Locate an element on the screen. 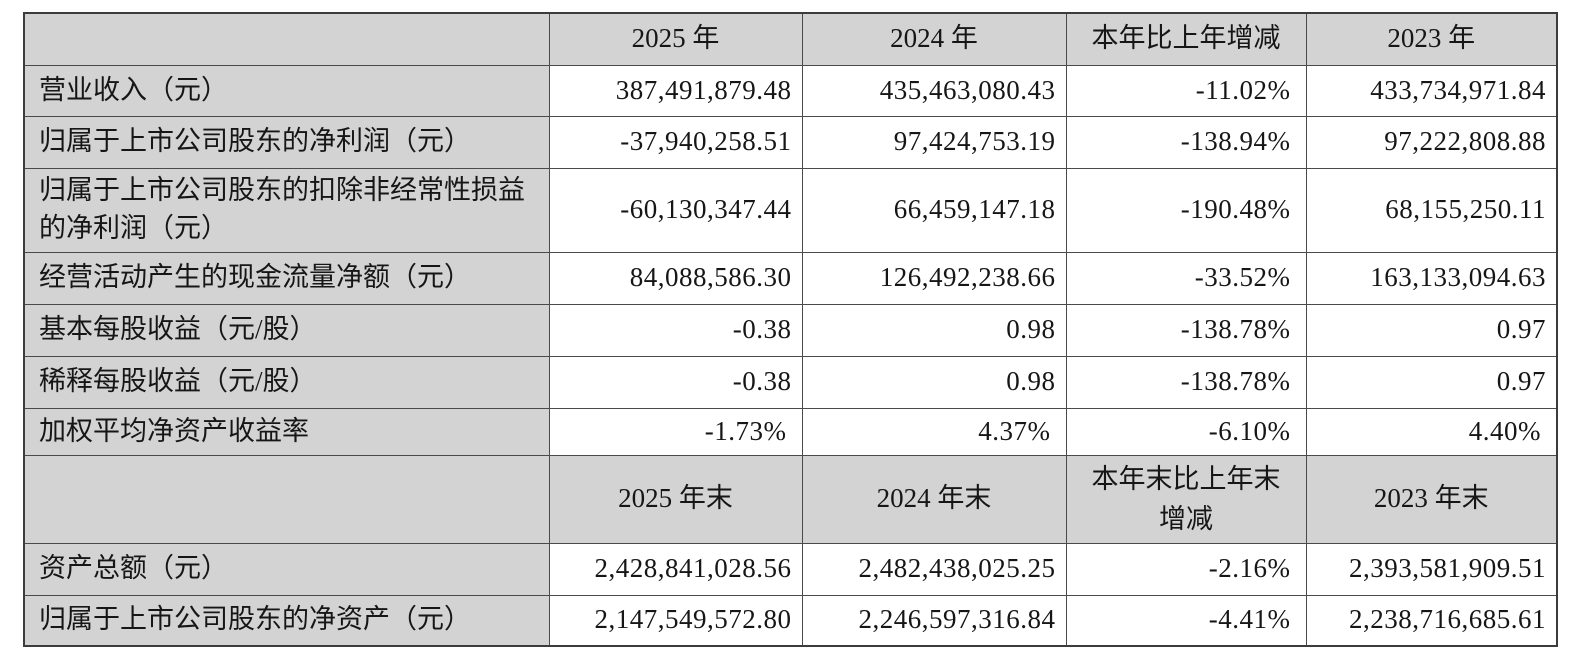  col-header-year-end-change: 本年末比上年末增减 is located at coordinates (1186, 499).